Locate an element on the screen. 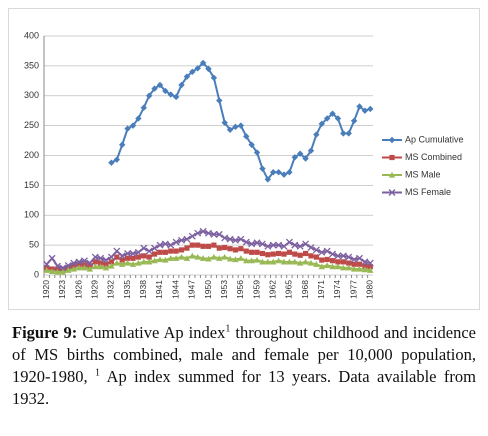 This screenshot has width=488, height=436. legend-marker is located at coordinates (392, 174).